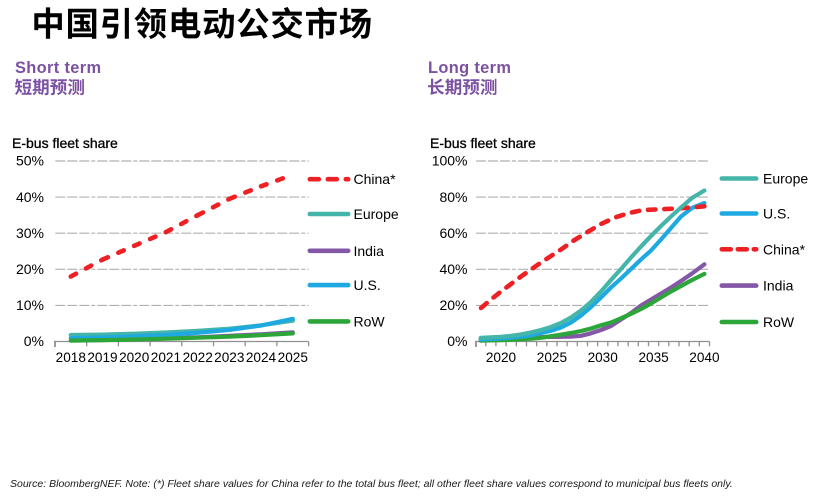 The width and height of the screenshot is (820, 496). I want to click on svg-text: 2018, so click(71, 357).